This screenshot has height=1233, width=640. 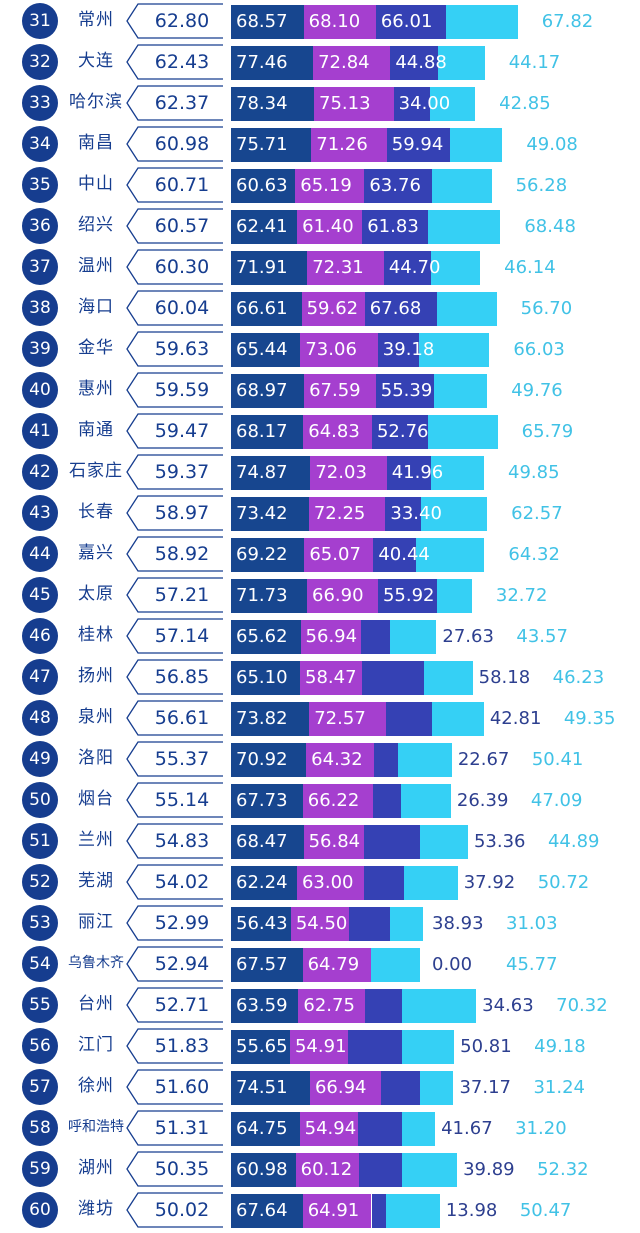 What do you see at coordinates (483, 759) in the screenshot?
I see `value-label-3: 22.67` at bounding box center [483, 759].